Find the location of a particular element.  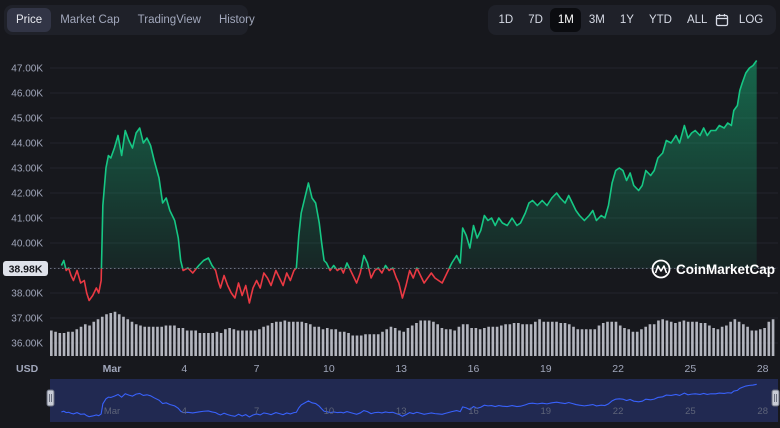

navigator: Mar 4 7 10 13 16 19 22 25 28 is located at coordinates (413, 400).